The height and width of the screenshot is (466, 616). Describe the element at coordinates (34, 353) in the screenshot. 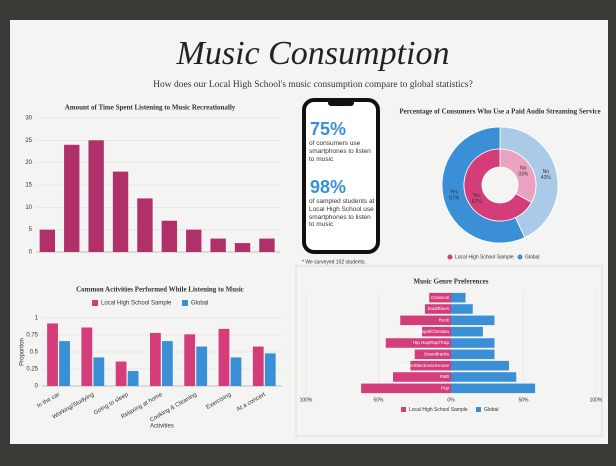

I see `y-tick-label: 0.5` at that location.